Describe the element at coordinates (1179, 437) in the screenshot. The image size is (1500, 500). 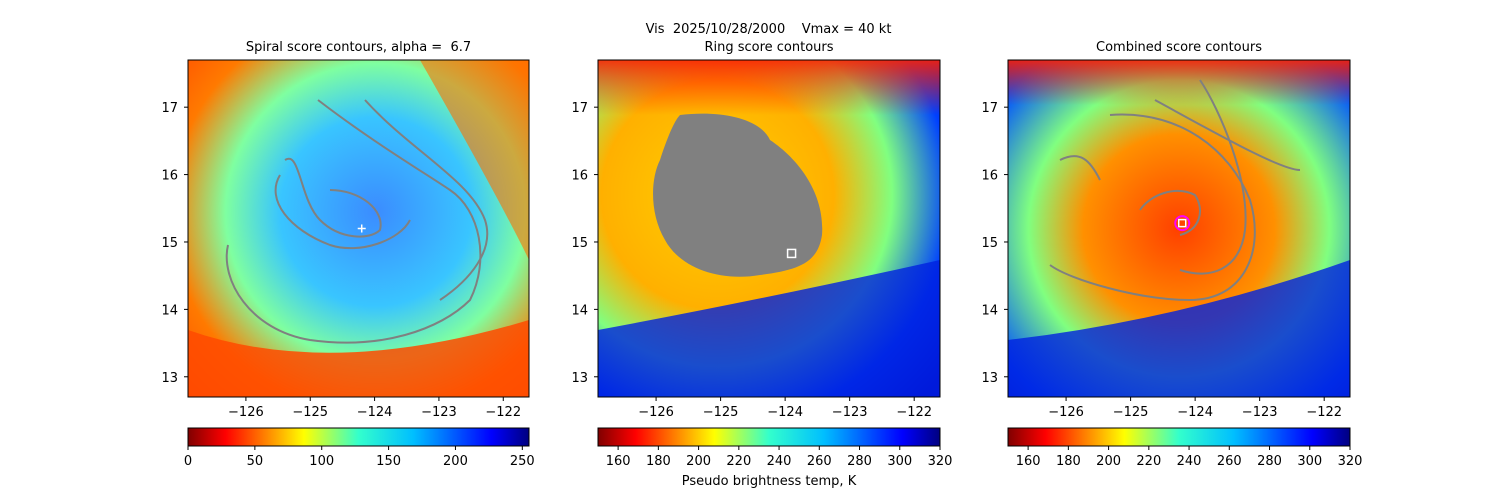
I see `colorbar-3-ramp` at that location.